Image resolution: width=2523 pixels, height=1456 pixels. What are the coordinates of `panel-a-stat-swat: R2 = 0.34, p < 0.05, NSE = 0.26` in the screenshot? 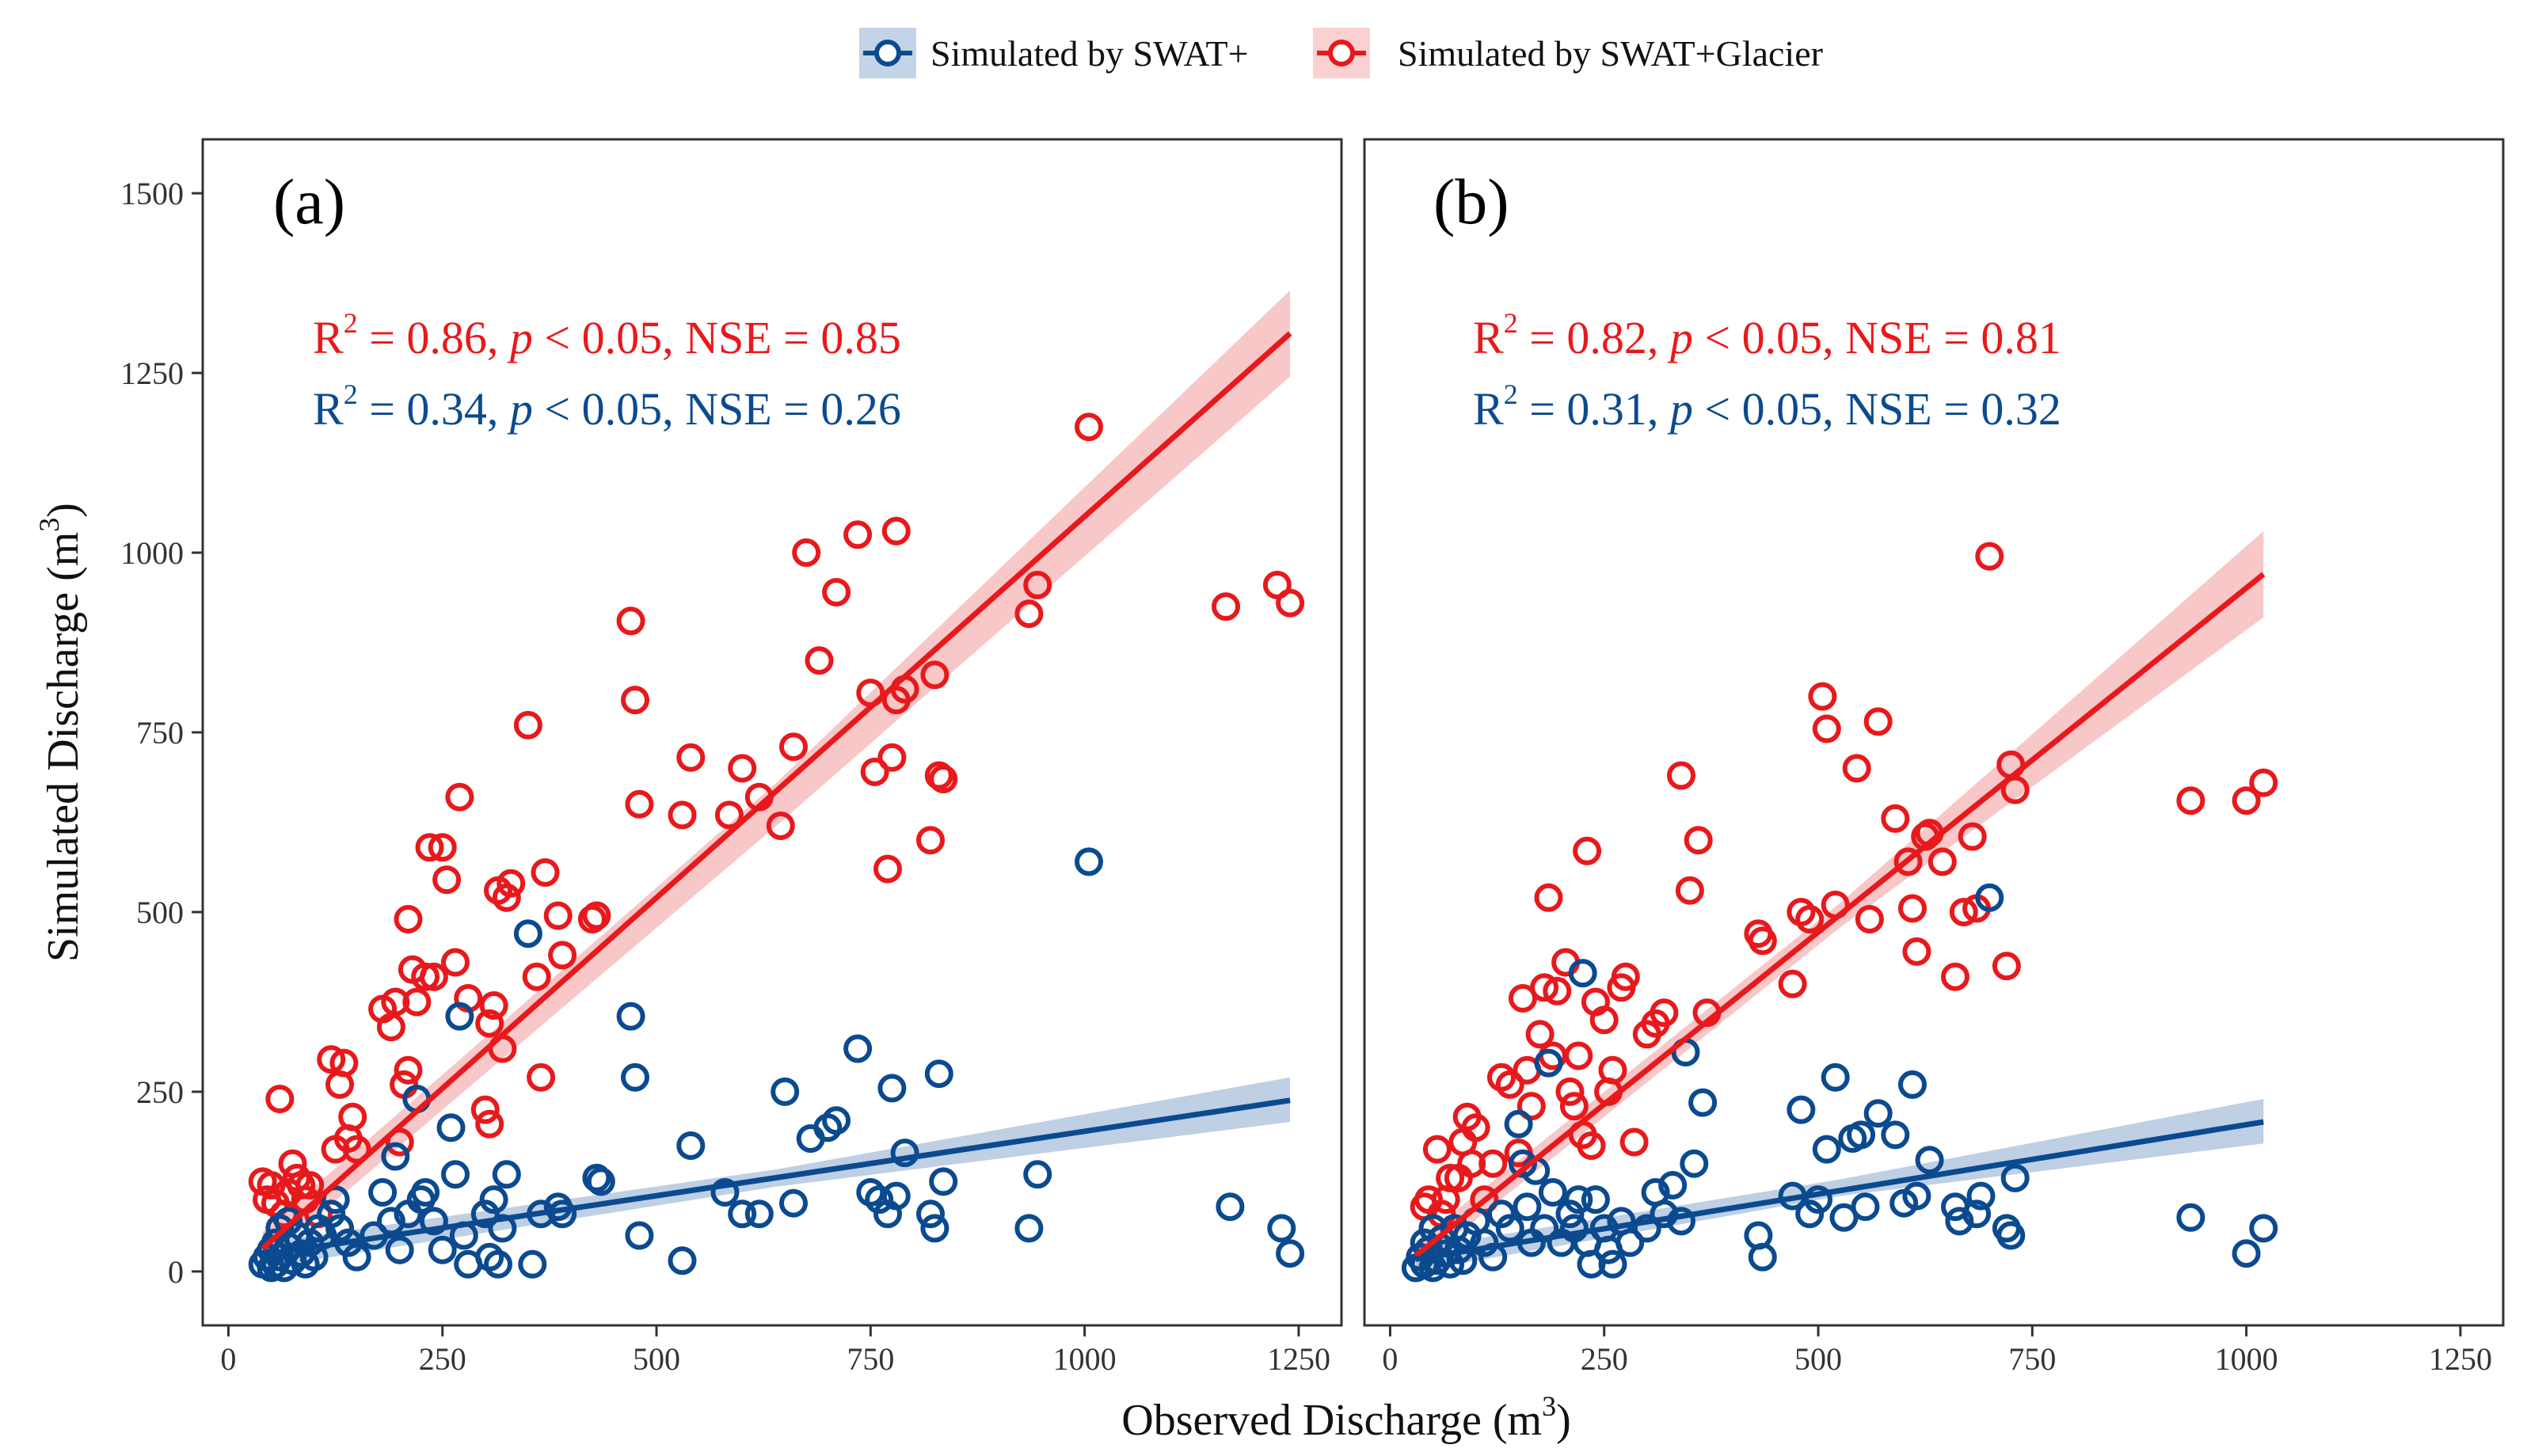 It's located at (607, 406).